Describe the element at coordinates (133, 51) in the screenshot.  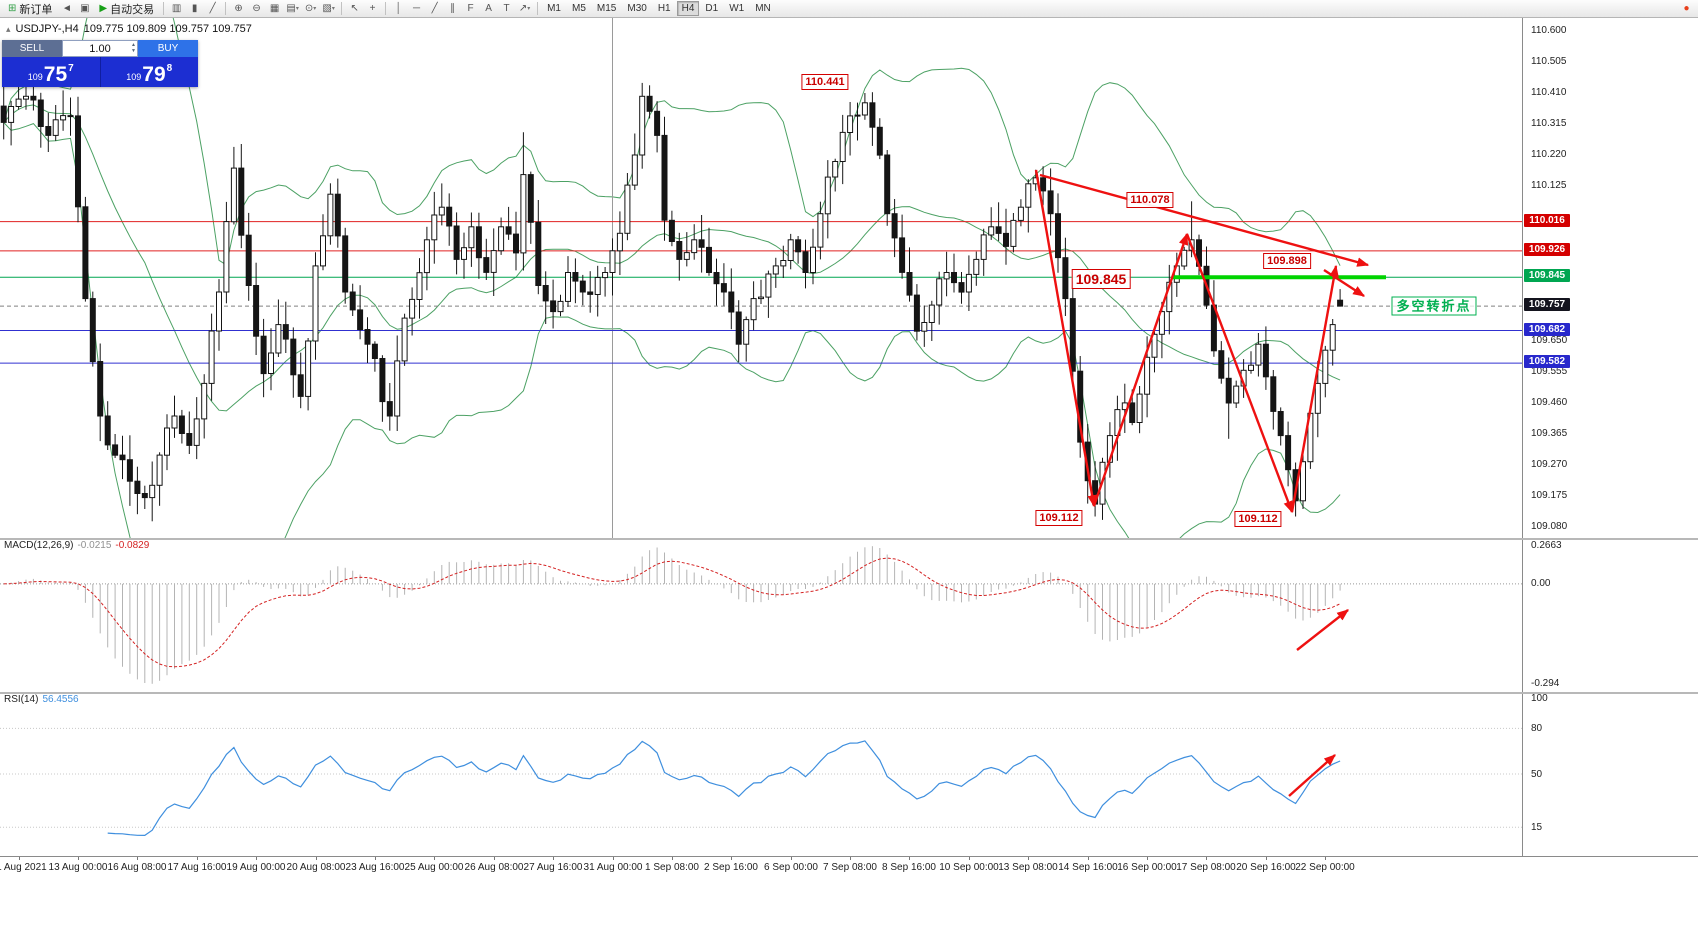
I see `spinner-down-icon: ▼` at that location.